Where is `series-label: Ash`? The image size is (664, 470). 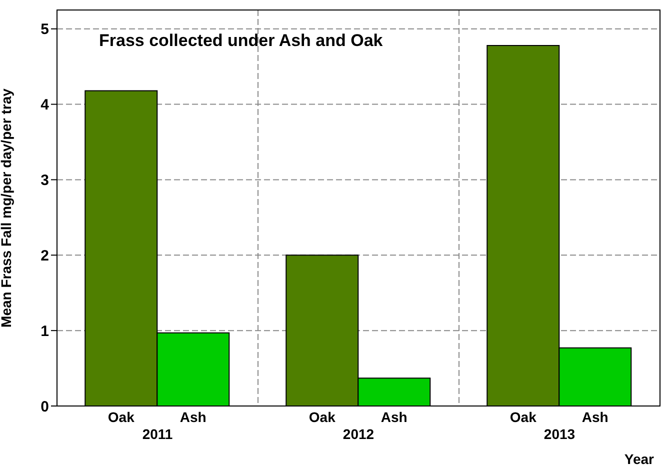
series-label: Ash is located at coordinates (193, 417).